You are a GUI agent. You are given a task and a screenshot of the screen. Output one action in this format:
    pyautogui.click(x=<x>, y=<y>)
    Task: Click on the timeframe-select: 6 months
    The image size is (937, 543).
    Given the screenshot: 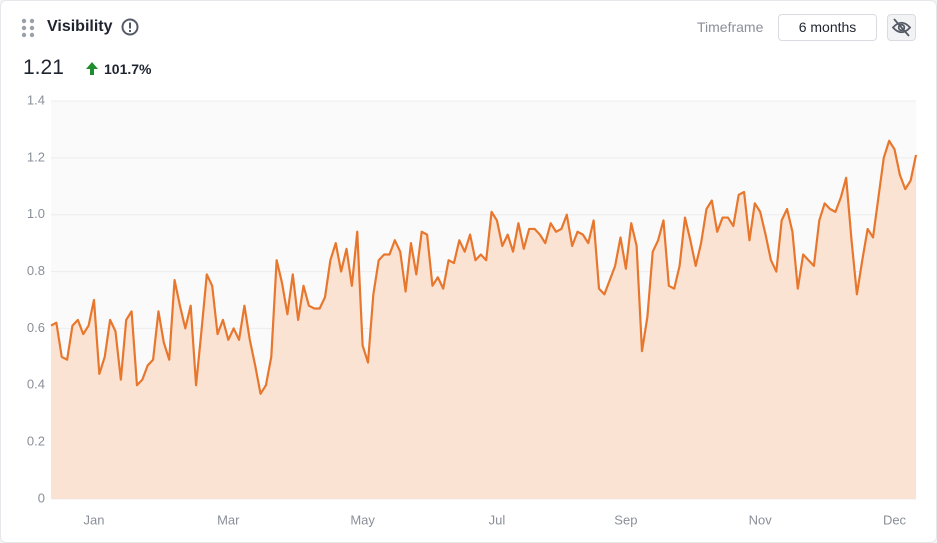 What is the action you would take?
    pyautogui.click(x=827, y=27)
    